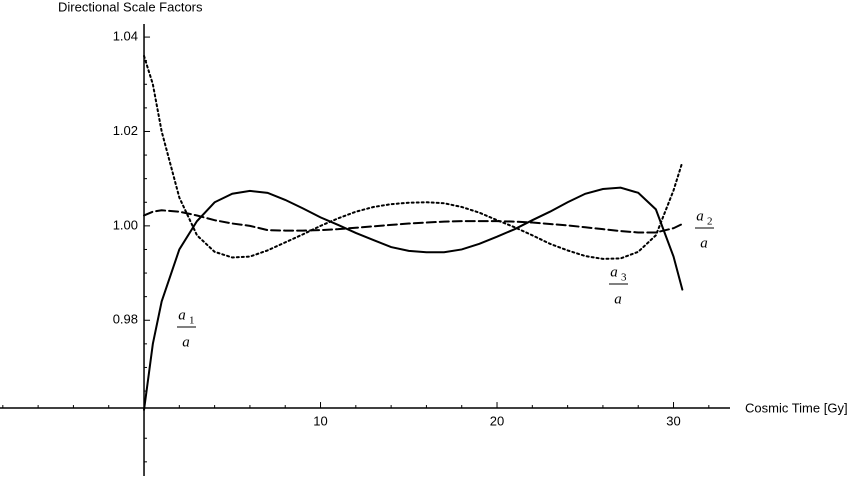 The width and height of the screenshot is (864, 478). What do you see at coordinates (320, 420) in the screenshot?
I see `x-tick-label: 10` at bounding box center [320, 420].